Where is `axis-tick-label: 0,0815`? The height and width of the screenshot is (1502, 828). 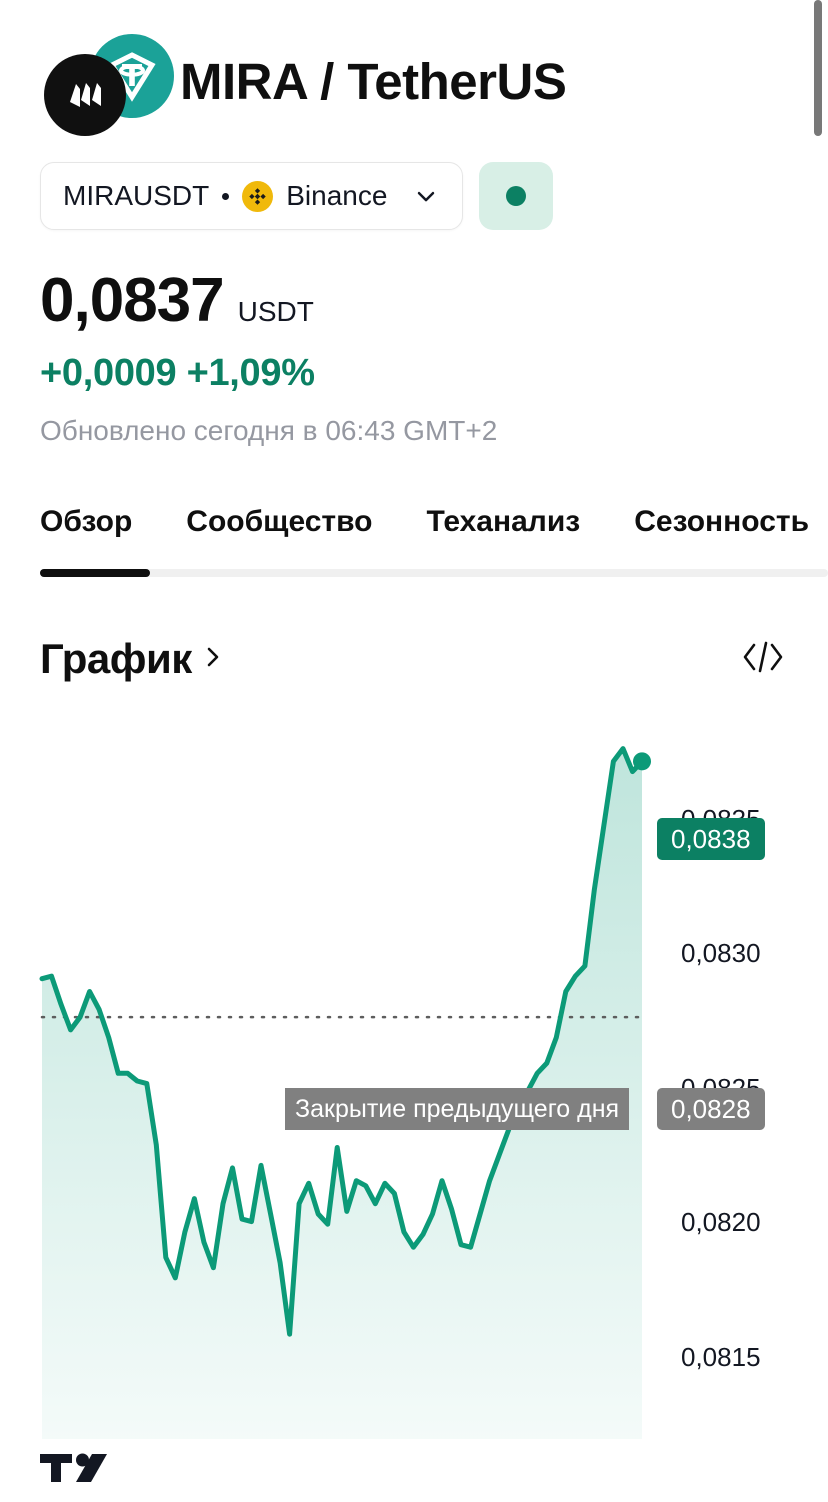 axis-tick-label: 0,0815 is located at coordinates (721, 1357).